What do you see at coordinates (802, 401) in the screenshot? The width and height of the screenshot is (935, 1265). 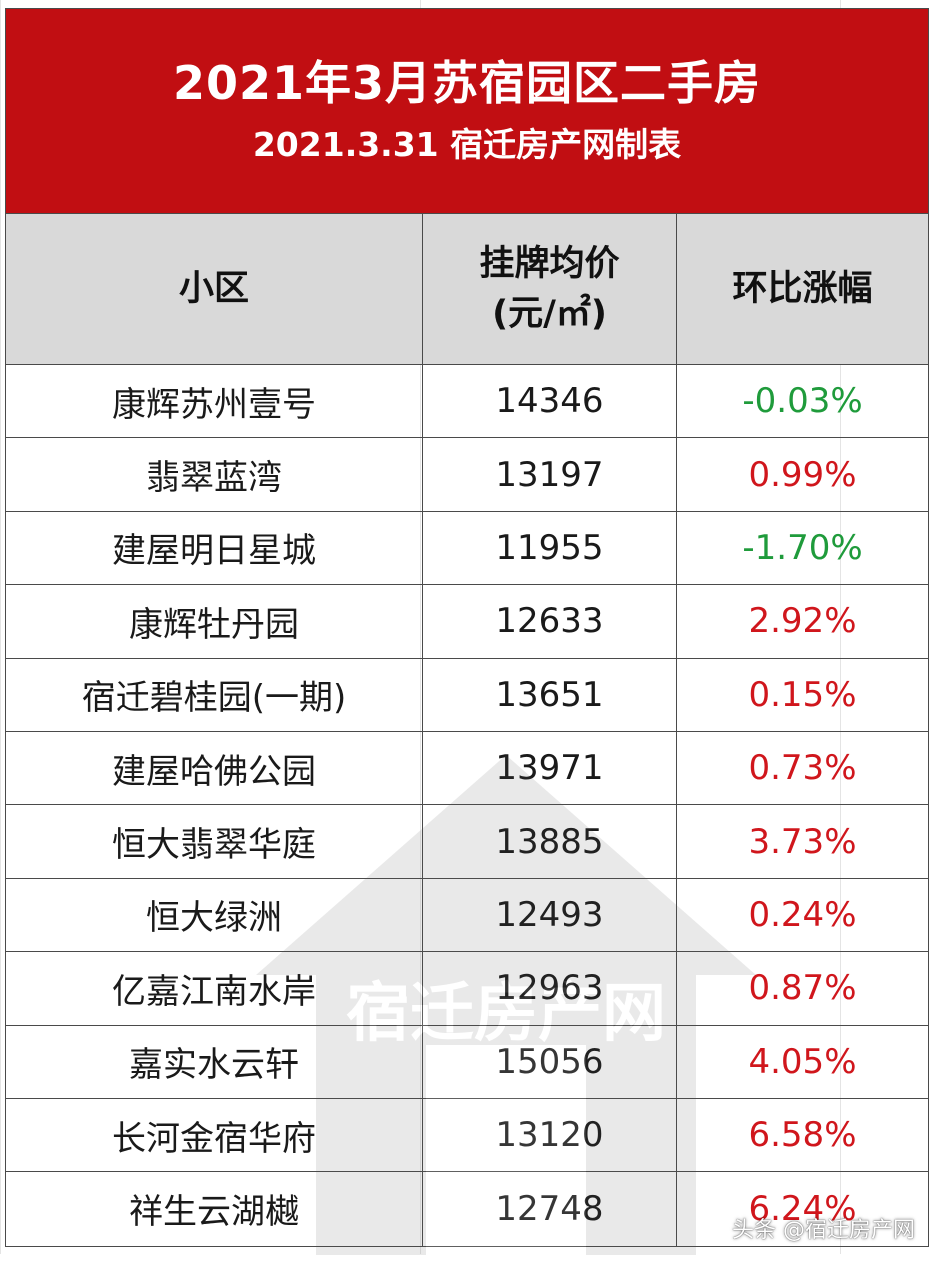 I see `cell-change: -0.03%` at bounding box center [802, 401].